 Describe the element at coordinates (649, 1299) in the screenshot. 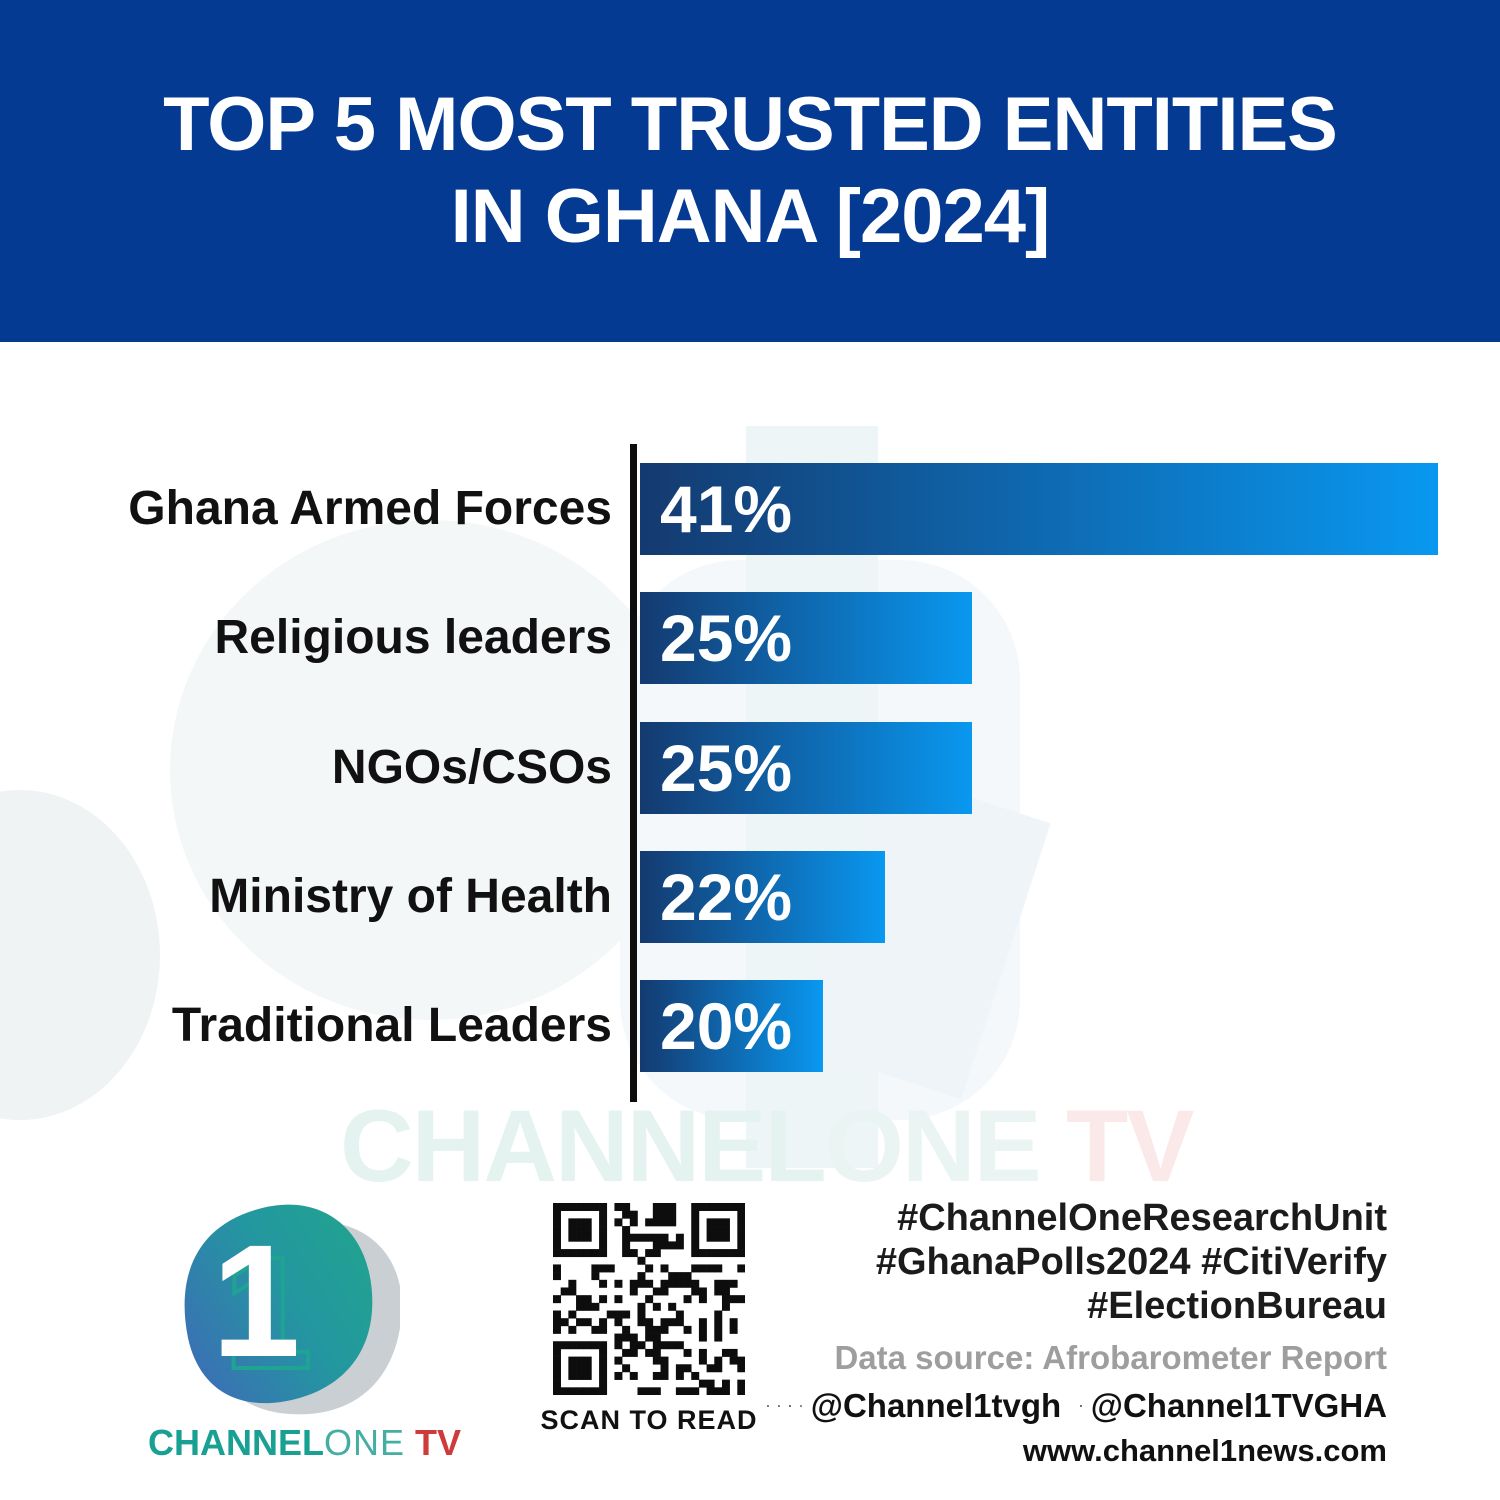

I see `qr-code` at that location.